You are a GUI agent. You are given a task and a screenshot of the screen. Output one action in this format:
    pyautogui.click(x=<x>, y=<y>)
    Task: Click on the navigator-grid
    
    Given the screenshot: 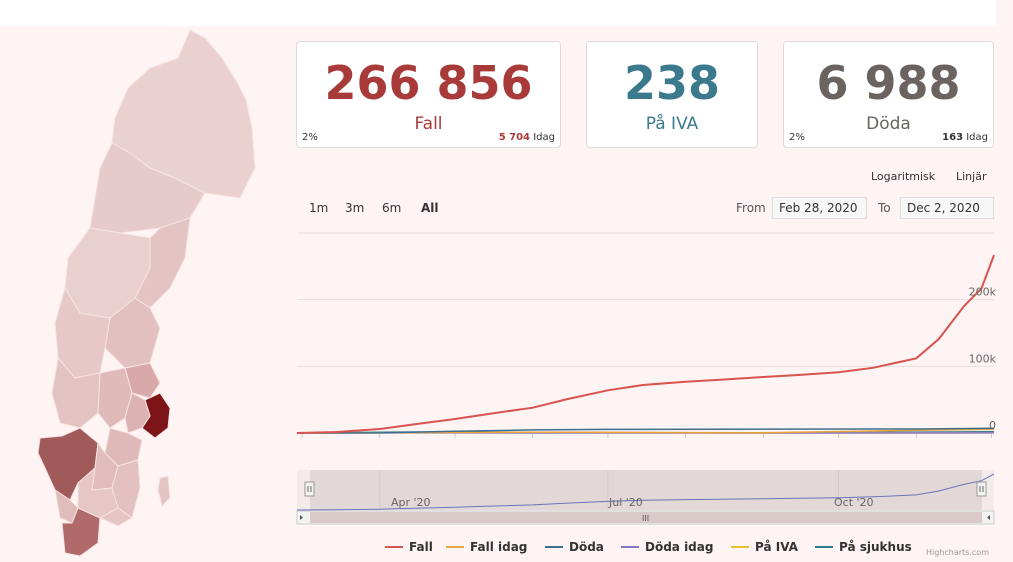 What is the action you would take?
    pyautogui.click(x=609, y=490)
    